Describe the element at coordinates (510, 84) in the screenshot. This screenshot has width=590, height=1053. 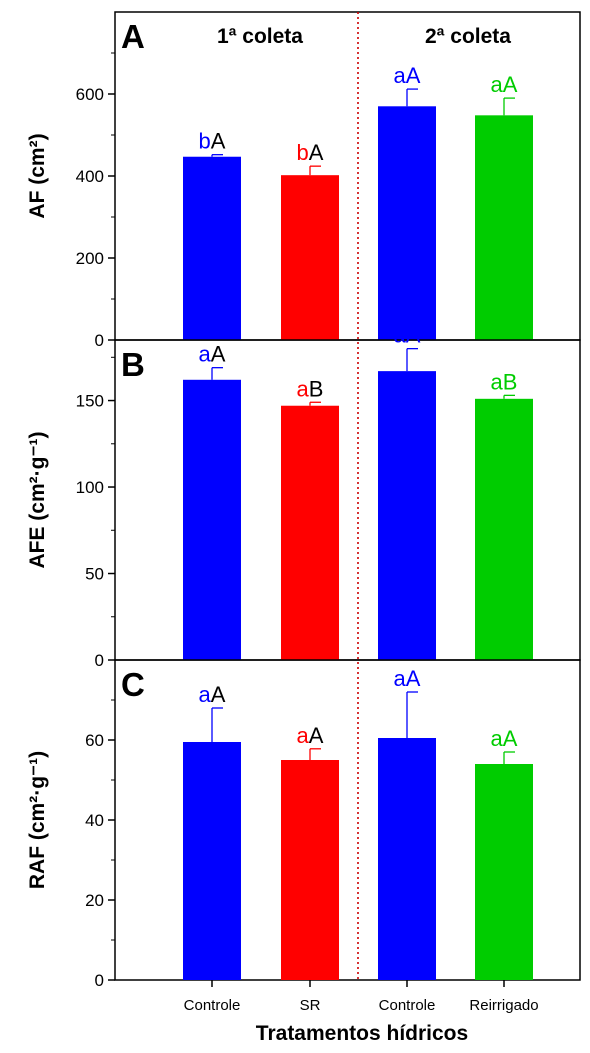
I see `sig-upper-A-3: A` at that location.